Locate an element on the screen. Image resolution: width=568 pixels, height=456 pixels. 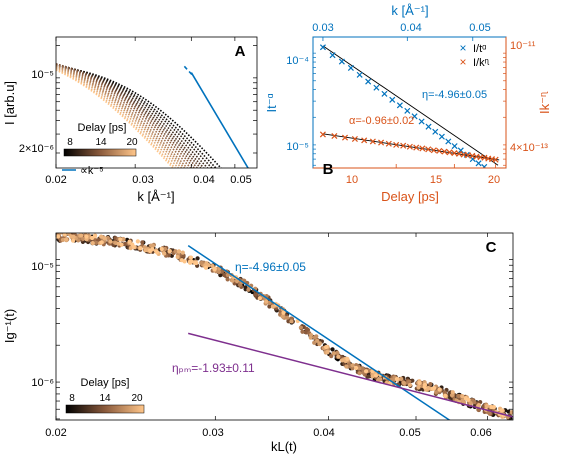
panel-a-reference-dash is located at coordinates (188, 71).